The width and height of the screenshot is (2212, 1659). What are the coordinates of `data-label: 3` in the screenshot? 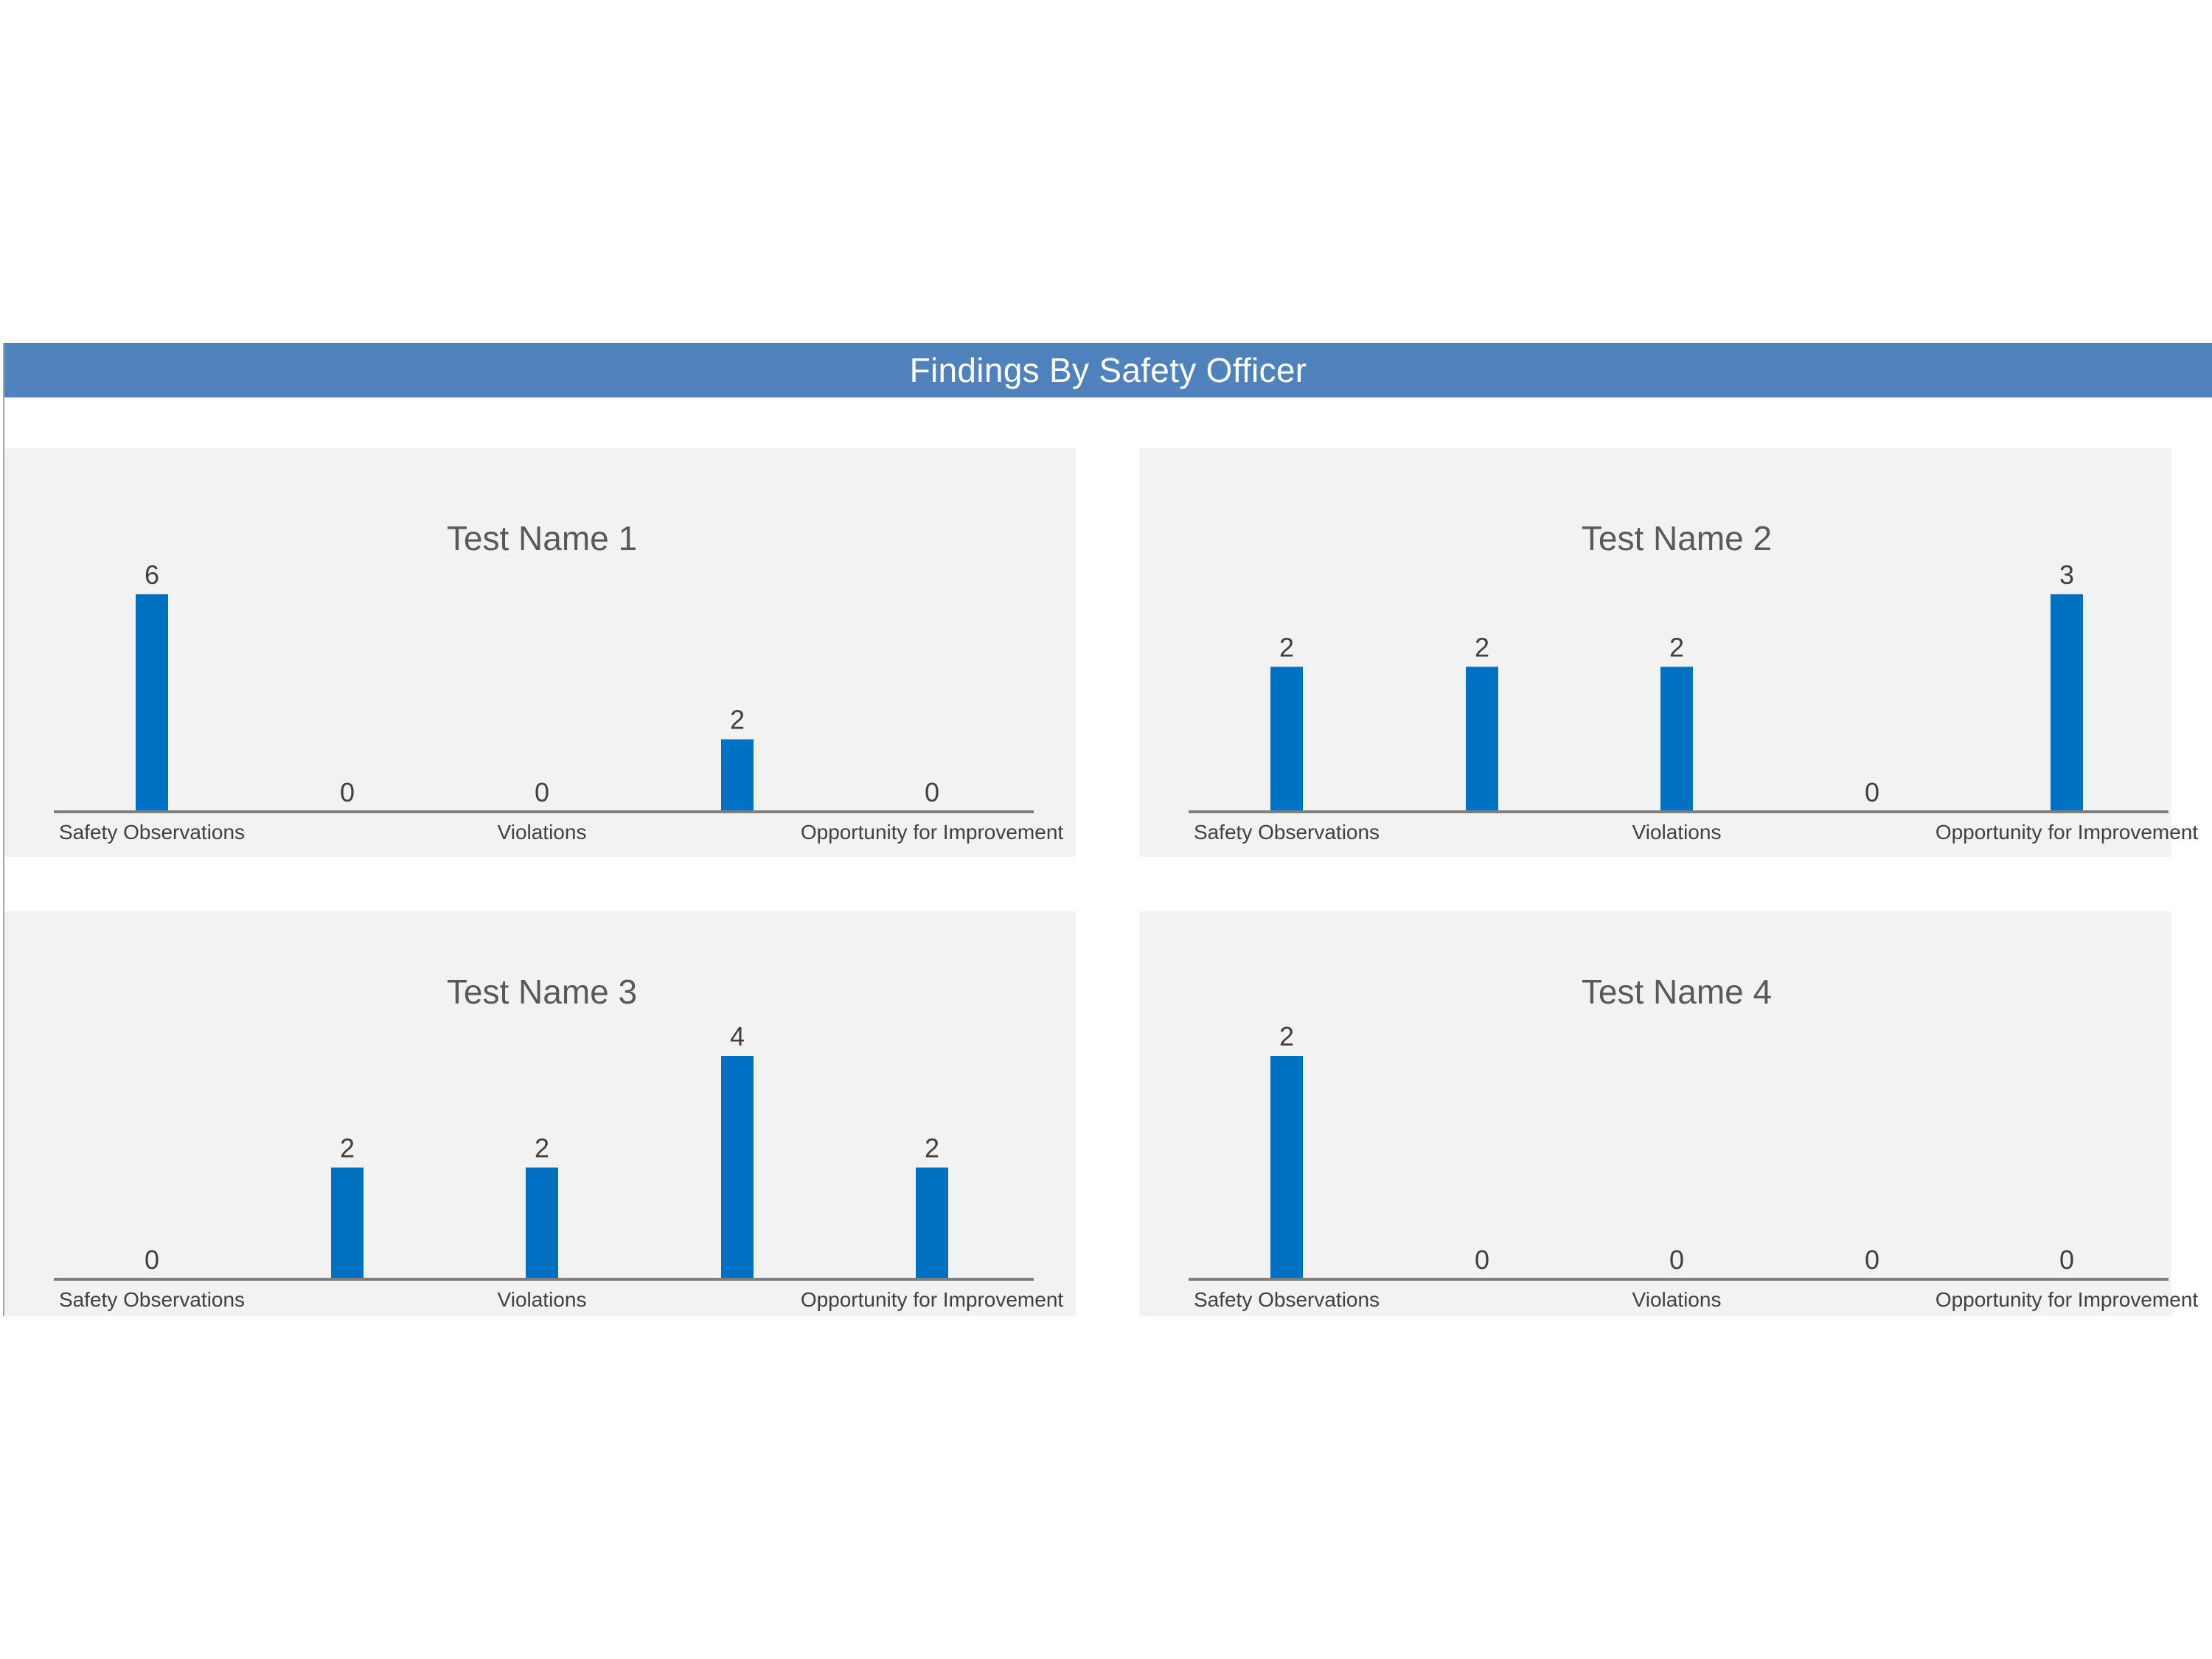 It's located at (2066, 575).